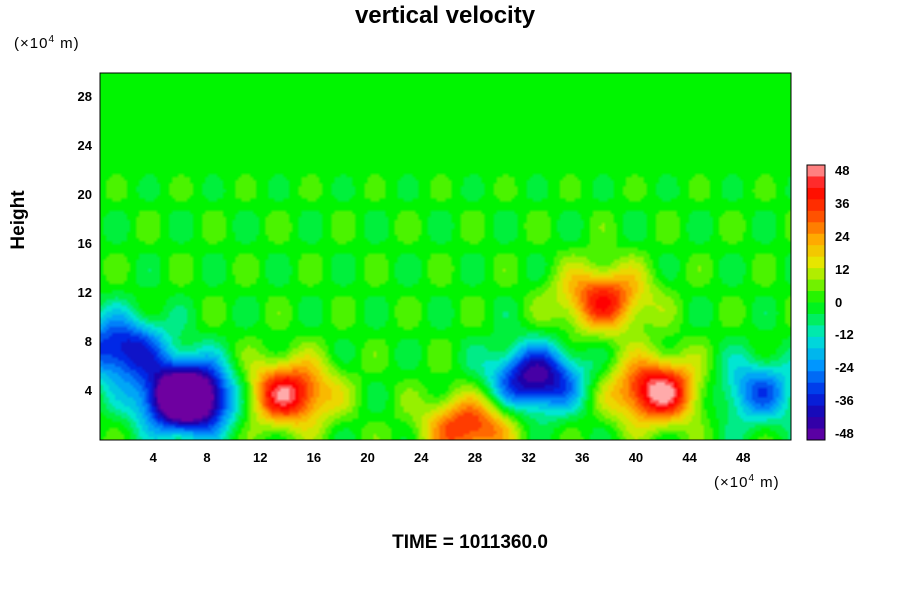 The image size is (900, 600). I want to click on colorbar-tick-label: -36, so click(844, 401).